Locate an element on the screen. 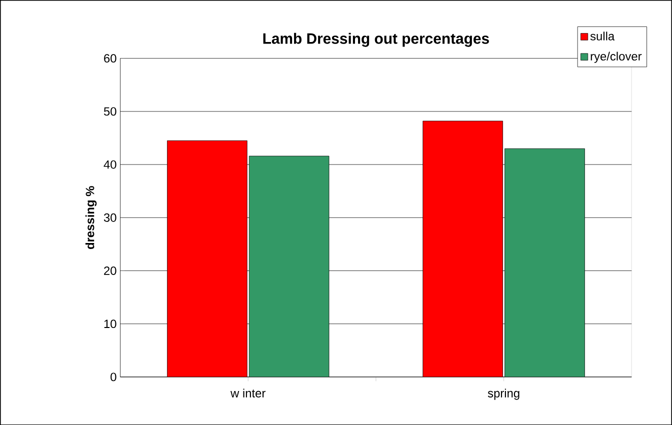  x-tick-label: w inter is located at coordinates (248, 393).